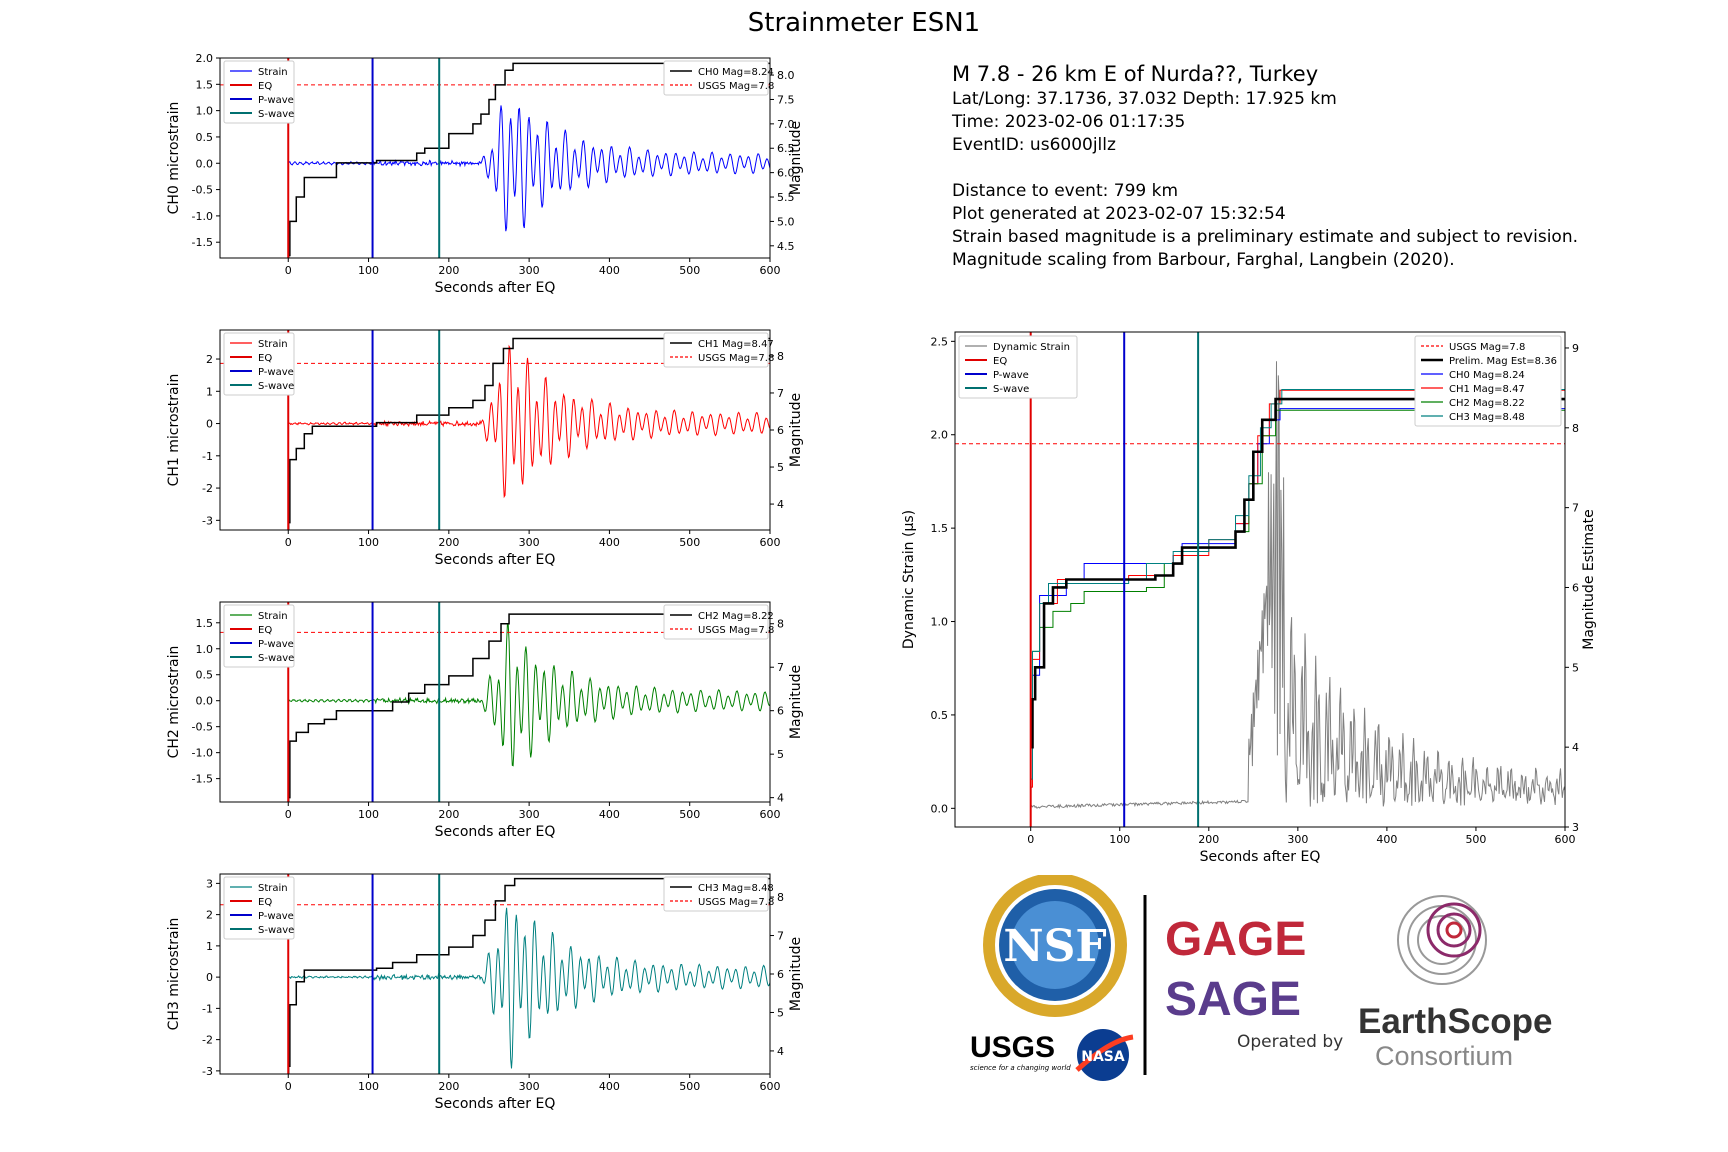 Image resolution: width=1728 pixels, height=1152 pixels. Describe the element at coordinates (529, 168) in the screenshot. I see `strain-trace` at that location.